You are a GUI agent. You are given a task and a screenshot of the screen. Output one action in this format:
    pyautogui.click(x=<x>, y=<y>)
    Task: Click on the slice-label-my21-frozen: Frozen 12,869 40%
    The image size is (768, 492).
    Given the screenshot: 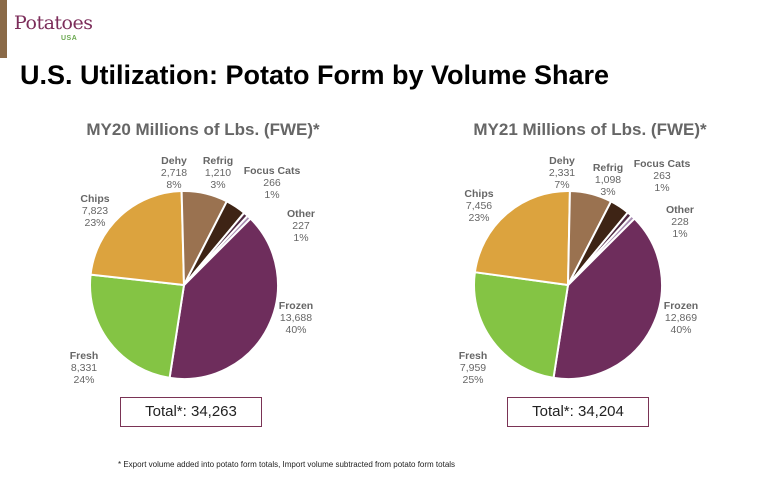 What is the action you would take?
    pyautogui.click(x=681, y=318)
    